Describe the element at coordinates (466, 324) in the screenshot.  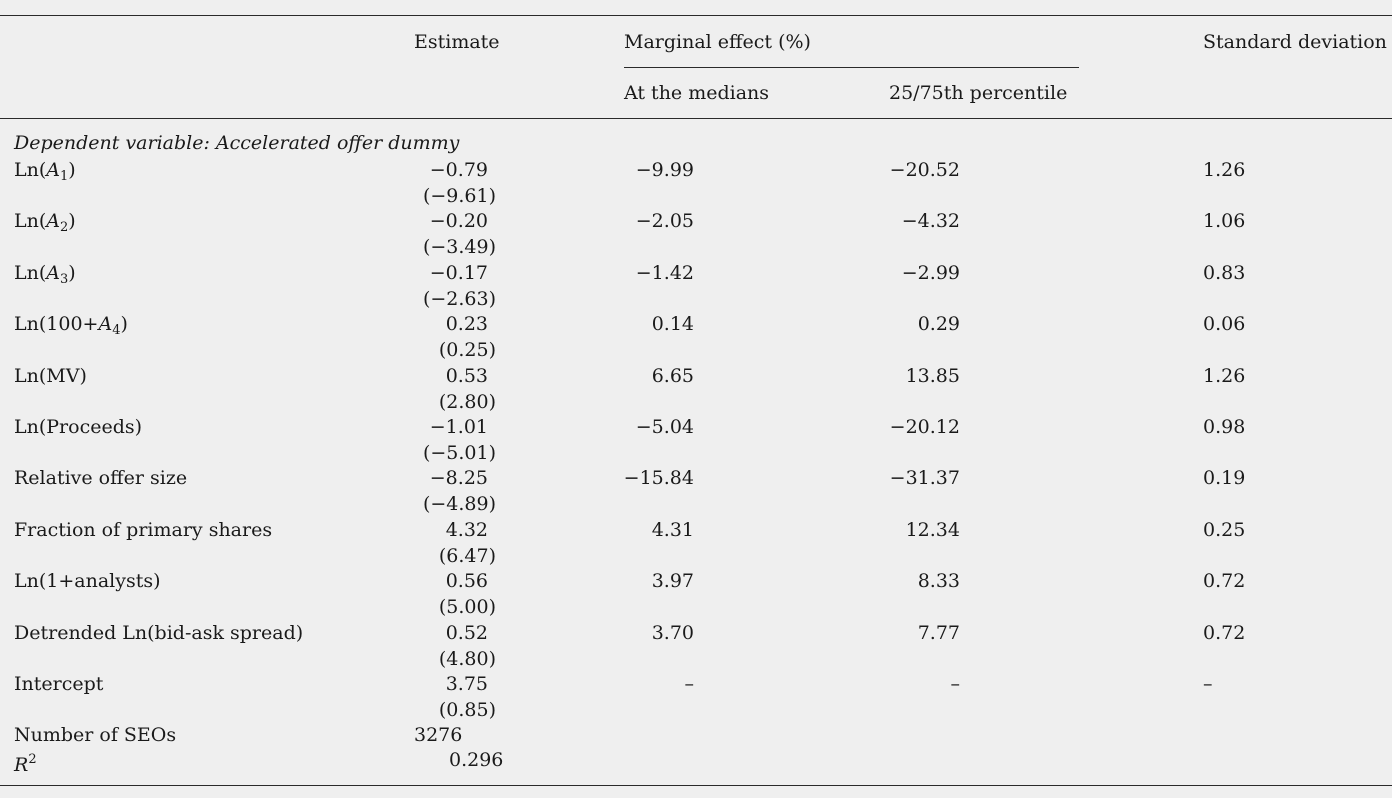
I see `estimate-cell: 0.23` at that location.